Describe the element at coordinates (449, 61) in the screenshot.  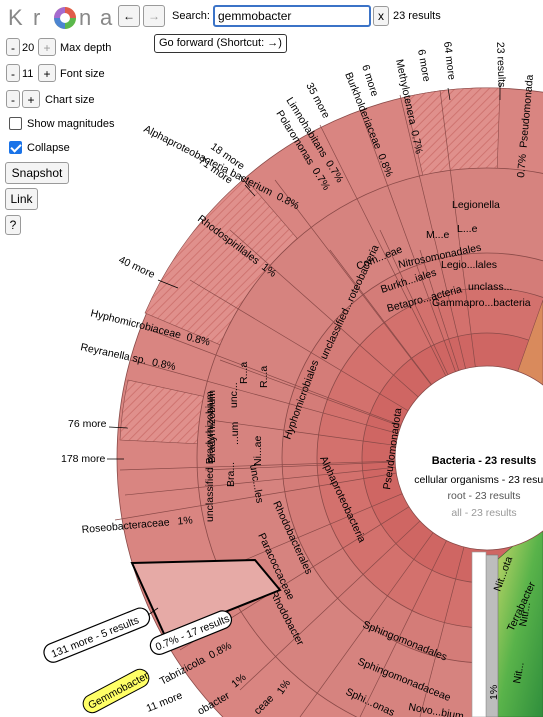
I see `label-64-more: 64 more` at that location.